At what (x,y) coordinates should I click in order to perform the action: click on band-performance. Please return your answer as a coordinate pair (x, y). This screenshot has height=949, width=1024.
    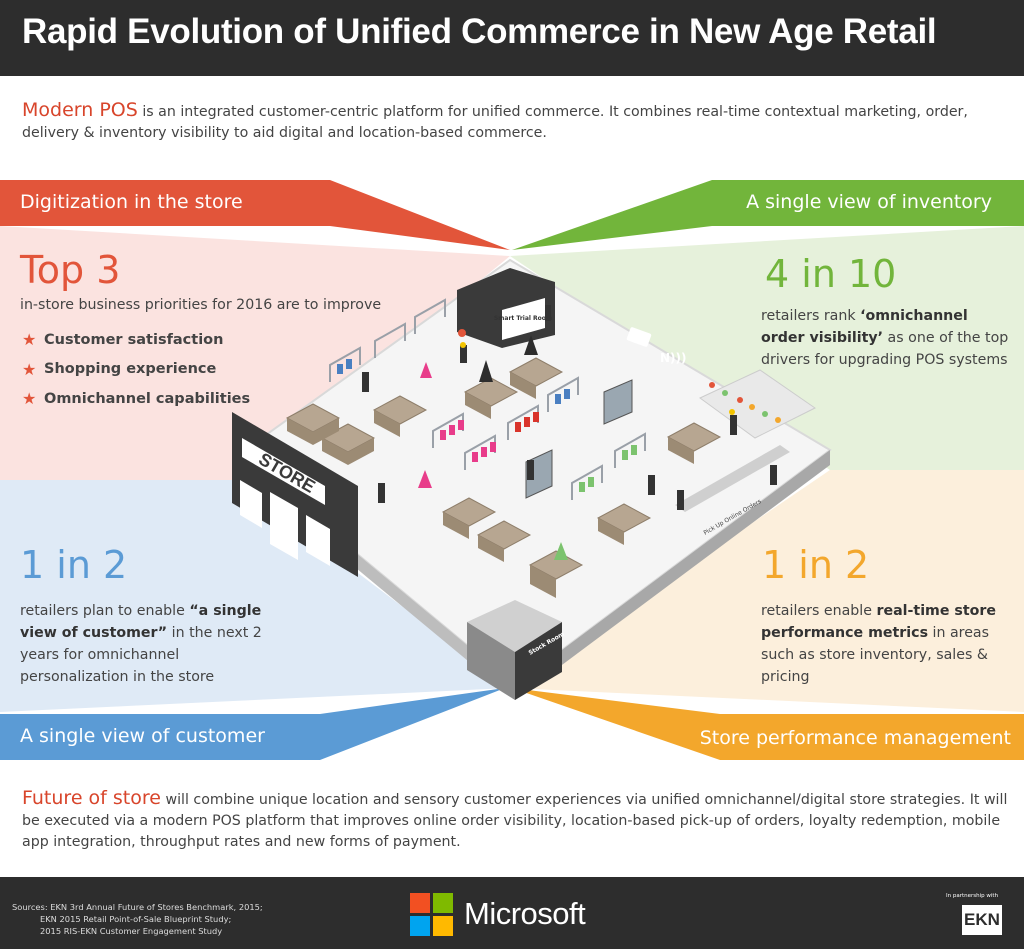
    Looking at the image, I should click on (768, 724).